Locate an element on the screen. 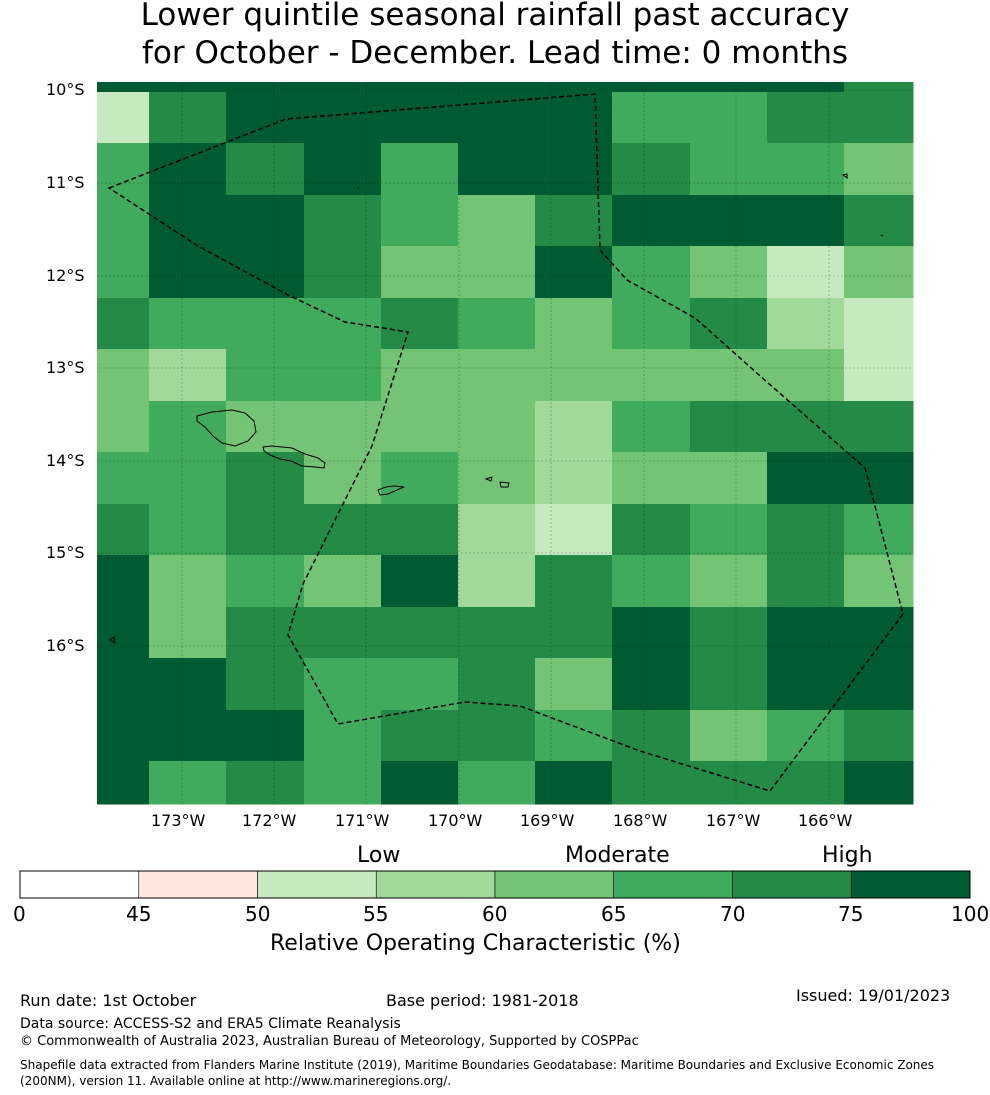 The width and height of the screenshot is (990, 1095). run-date: Run date: 1st October is located at coordinates (108, 1000).